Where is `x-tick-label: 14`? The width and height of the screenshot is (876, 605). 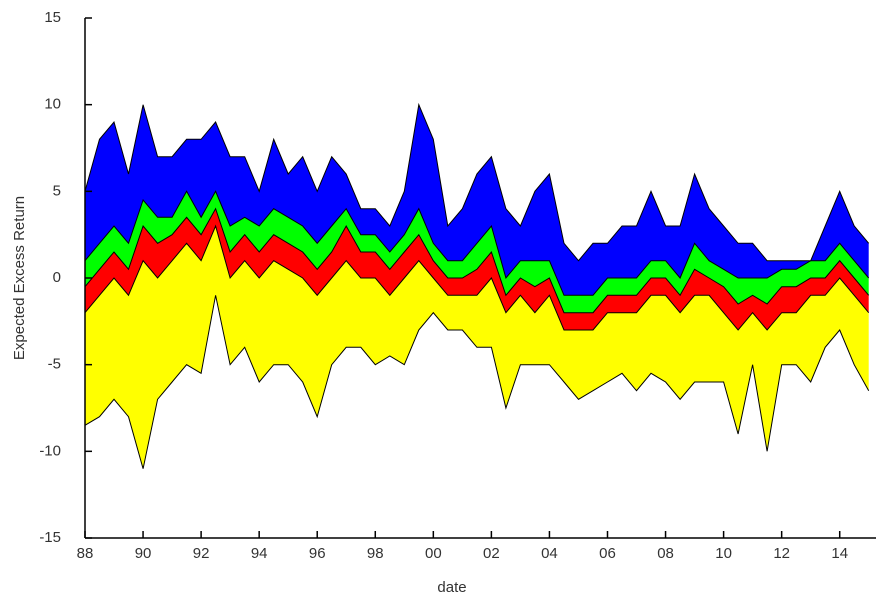 x-tick-label: 14 is located at coordinates (839, 553).